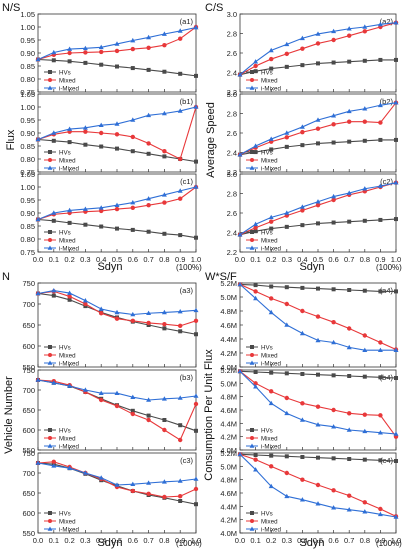 This screenshot has height=550, width=404. What do you see at coordinates (117, 259) in the screenshot?
I see `x-tick-label: 0.5` at bounding box center [117, 259].